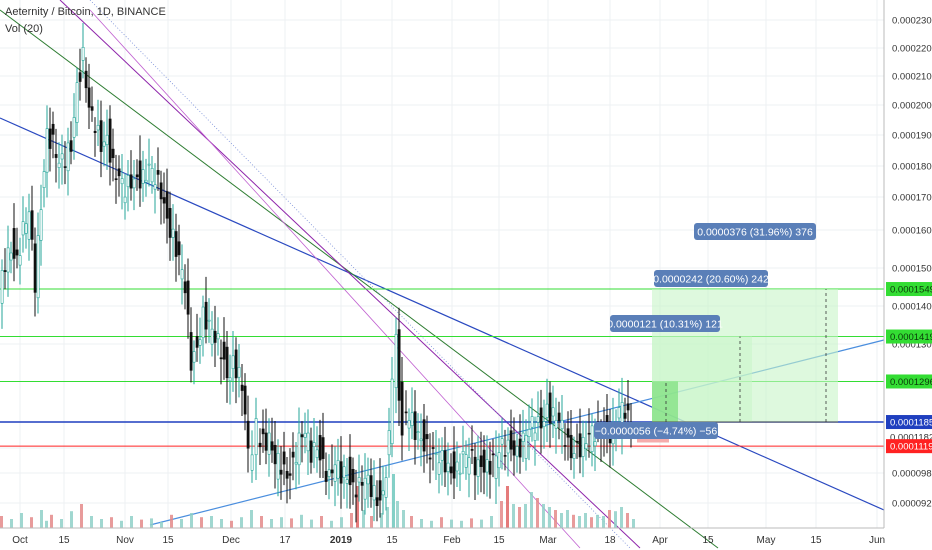 The width and height of the screenshot is (932, 550). What do you see at coordinates (168, 540) in the screenshot?
I see `x-tick-label-3: 15` at bounding box center [168, 540].